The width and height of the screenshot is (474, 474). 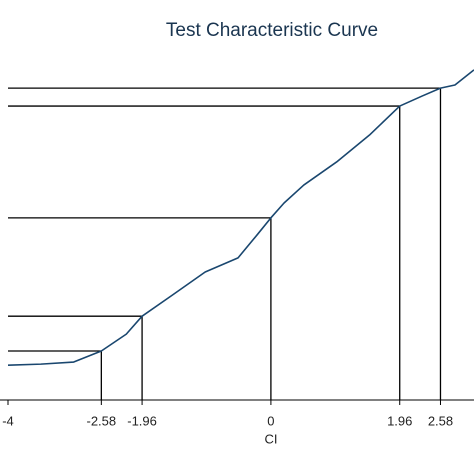 What do you see at coordinates (270, 420) in the screenshot?
I see `x-tick-label: 0` at bounding box center [270, 420].